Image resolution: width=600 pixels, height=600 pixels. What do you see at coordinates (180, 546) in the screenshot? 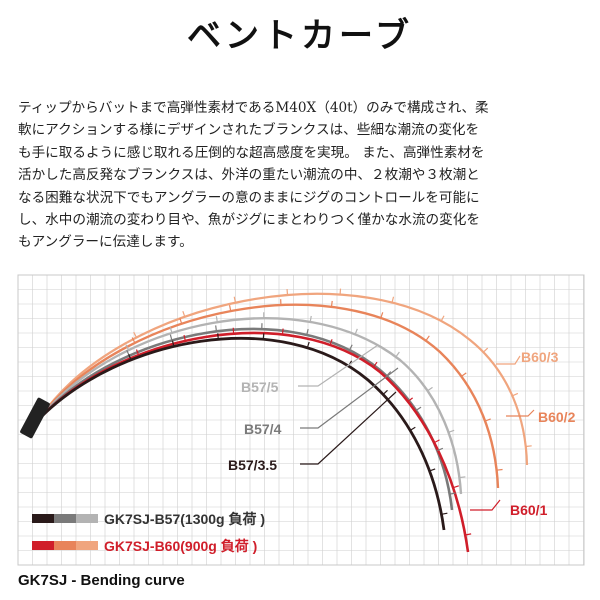
I see `legend-label-b60: GK7SJ-B60(900g 負荷 )` at bounding box center [180, 546].